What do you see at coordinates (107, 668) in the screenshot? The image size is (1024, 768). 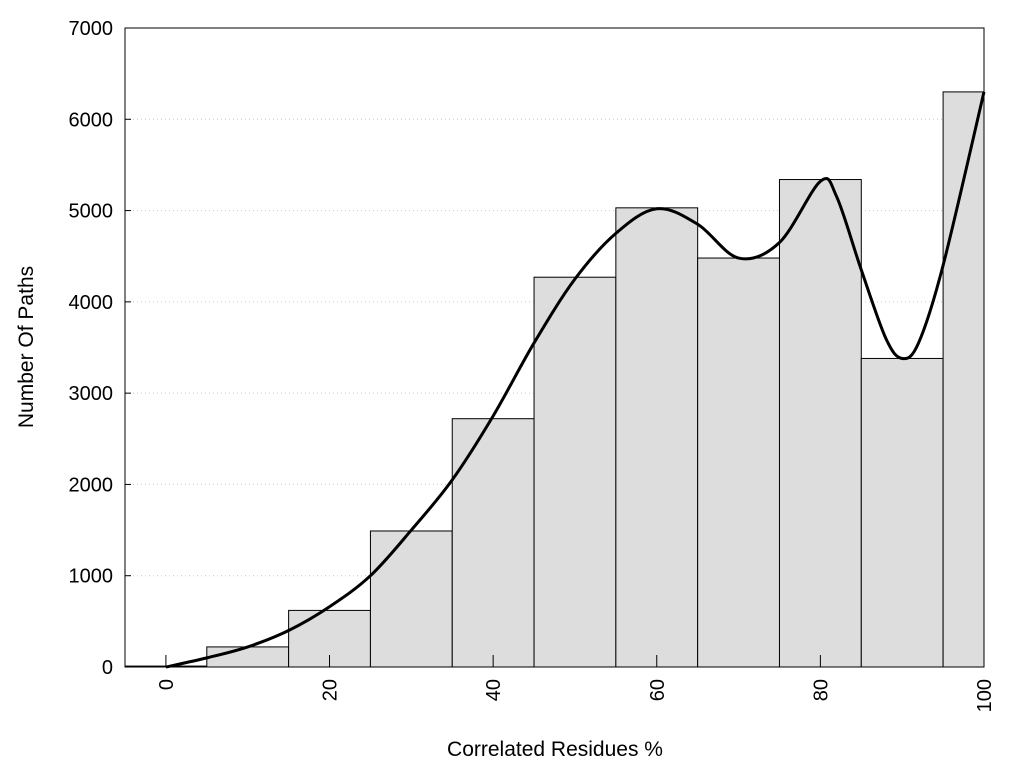 I see `y-tick-label-0: 0` at bounding box center [107, 668].